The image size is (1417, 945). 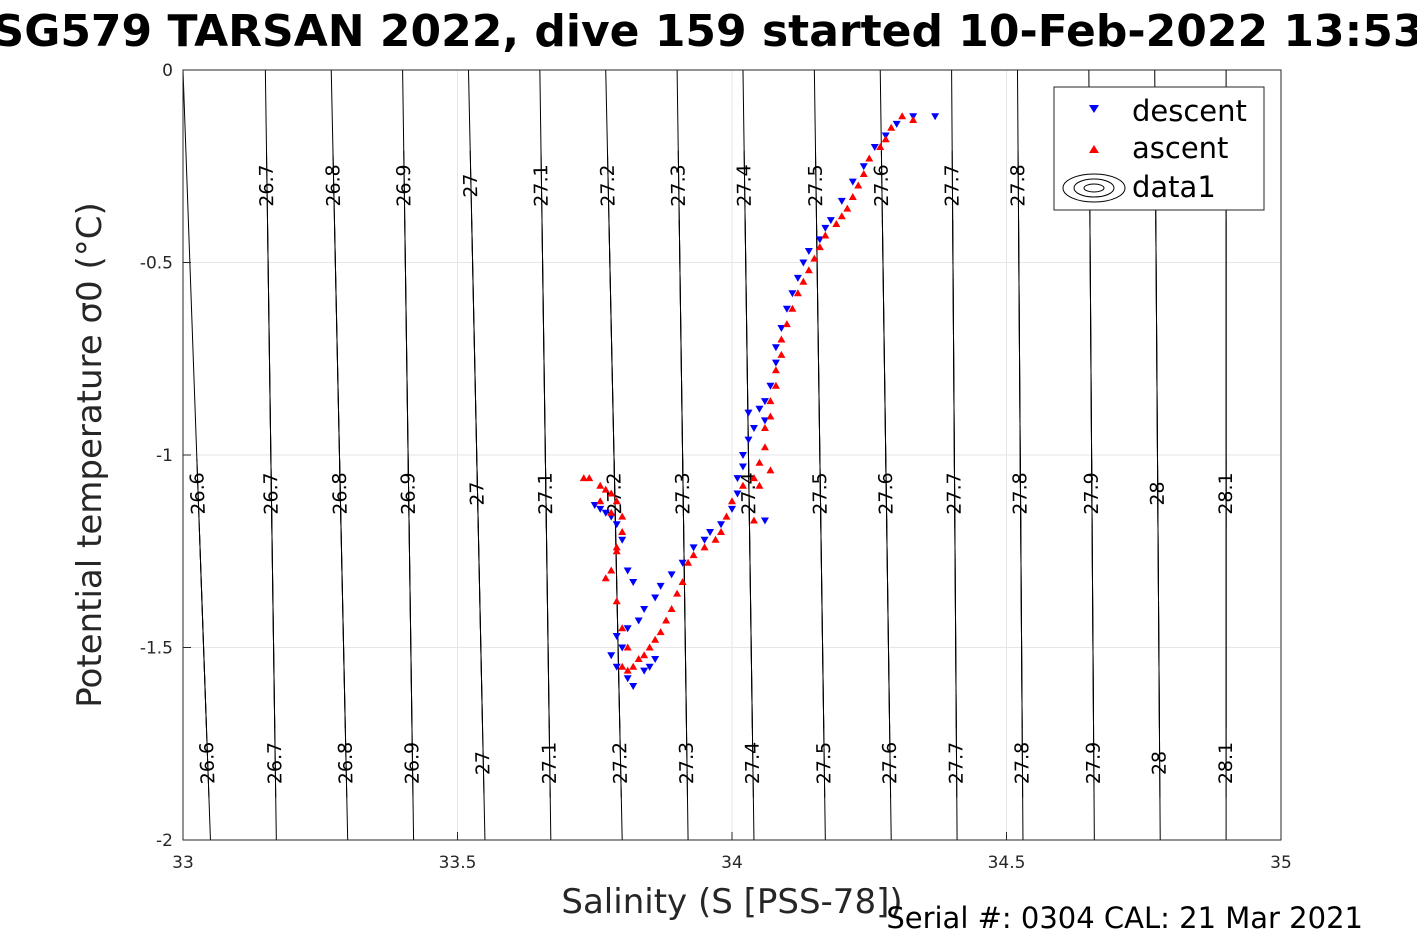 What do you see at coordinates (404, 185) in the screenshot?
I see `isopycnal-label: 26.9` at bounding box center [404, 185].